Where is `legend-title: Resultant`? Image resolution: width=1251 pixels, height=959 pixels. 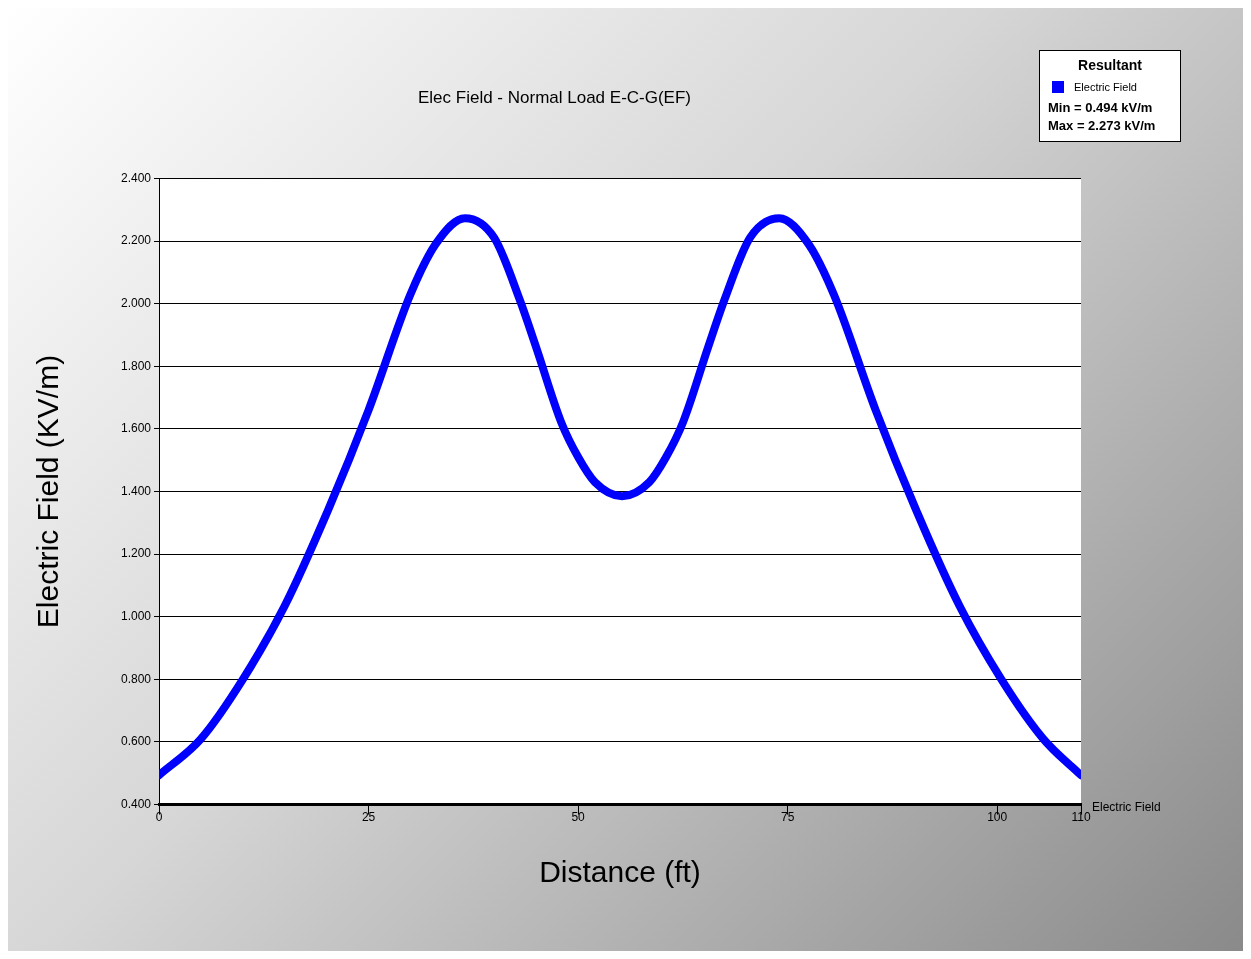
legend-title: Resultant is located at coordinates (1110, 65).